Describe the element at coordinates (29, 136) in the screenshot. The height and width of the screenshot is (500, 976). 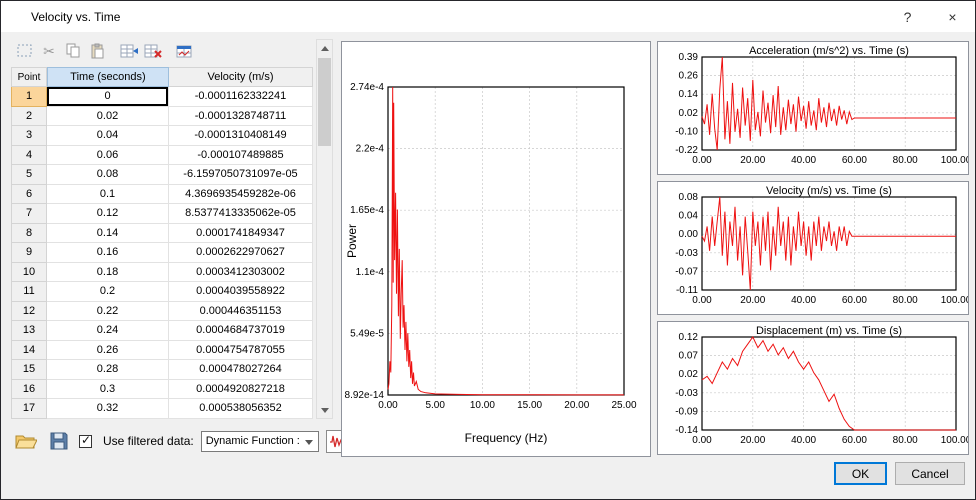
I see `row-header: 3` at that location.